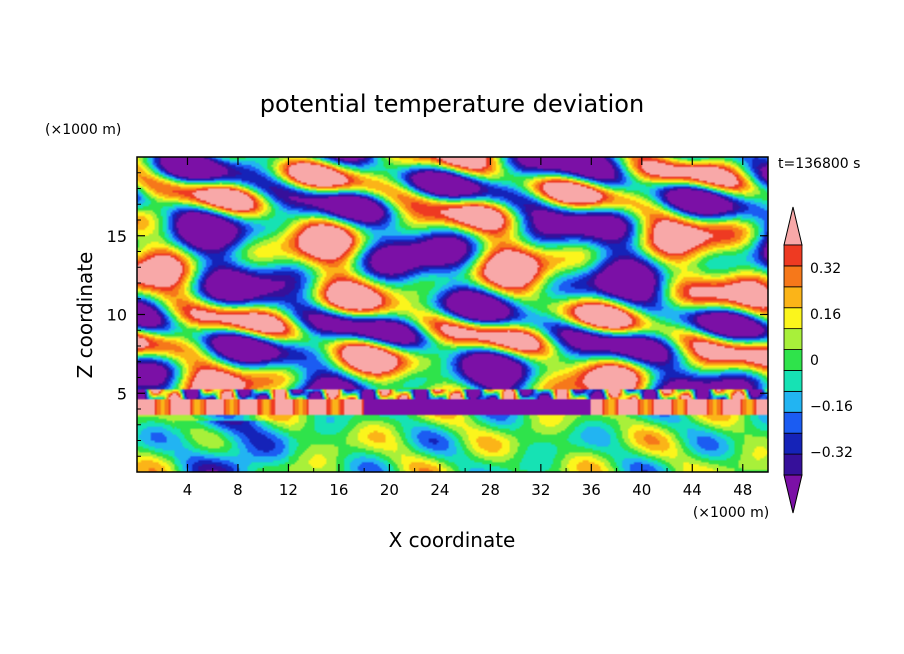  Describe the element at coordinates (490, 490) in the screenshot. I see `x-tick-label: 28` at that location.